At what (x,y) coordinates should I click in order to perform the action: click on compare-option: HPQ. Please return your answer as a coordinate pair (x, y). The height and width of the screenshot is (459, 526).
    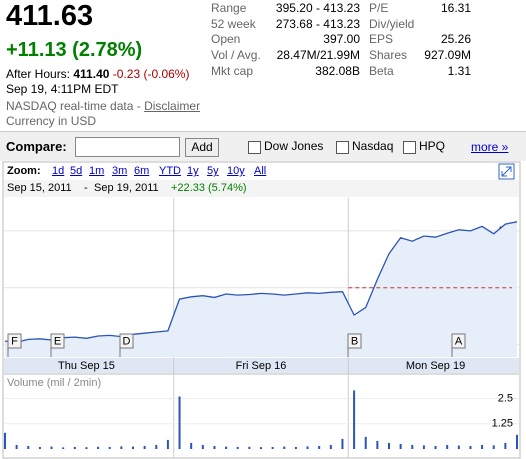
    Looking at the image, I should click on (432, 146).